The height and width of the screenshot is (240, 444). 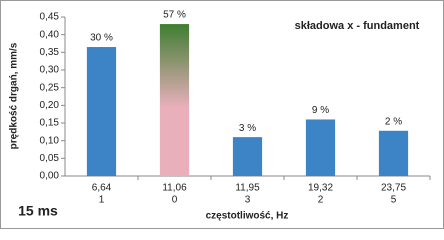 What do you see at coordinates (14, 95) in the screenshot?
I see `y-axis-label: prędkość drgań, mm/s` at bounding box center [14, 95].